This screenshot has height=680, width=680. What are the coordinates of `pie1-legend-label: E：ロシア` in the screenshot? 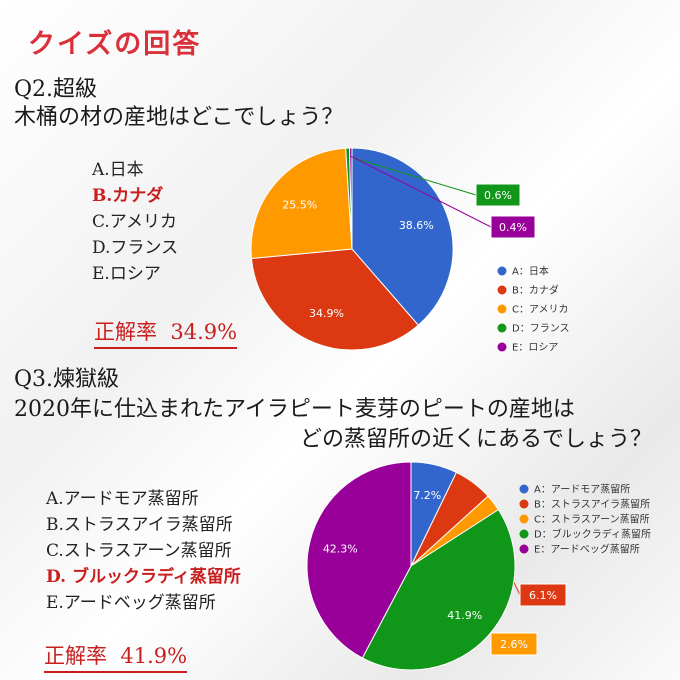 It's located at (535, 348).